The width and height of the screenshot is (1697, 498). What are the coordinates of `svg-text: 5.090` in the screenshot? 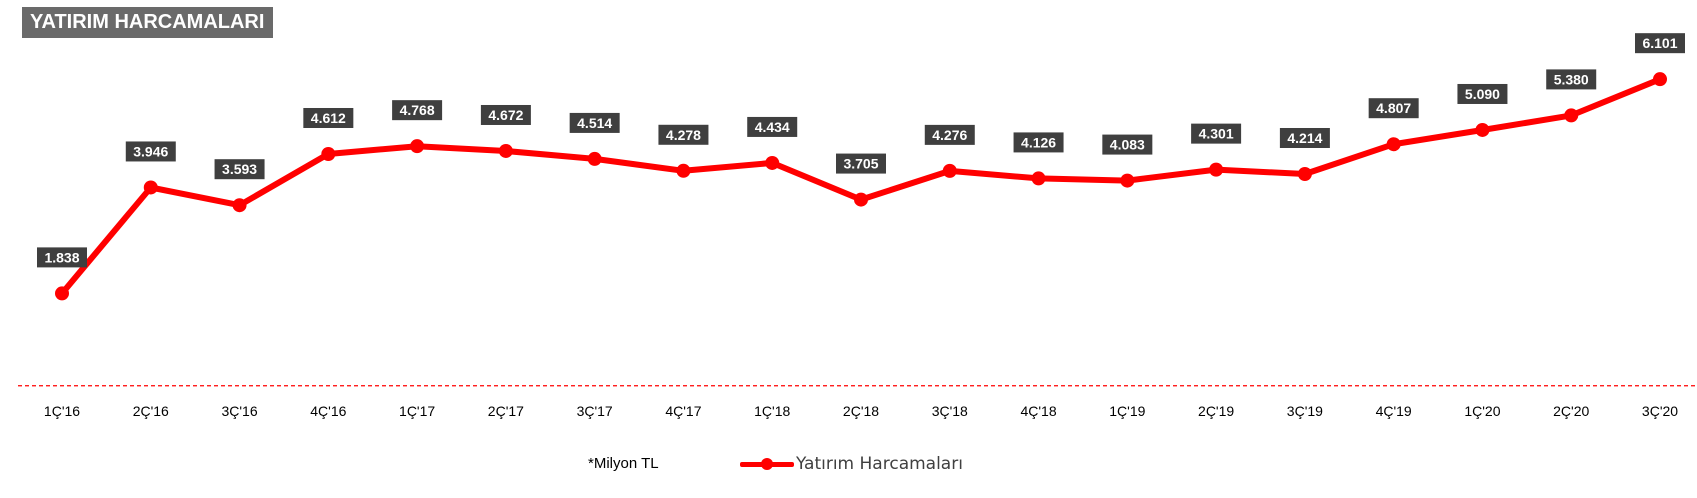 It's located at (1482, 94).